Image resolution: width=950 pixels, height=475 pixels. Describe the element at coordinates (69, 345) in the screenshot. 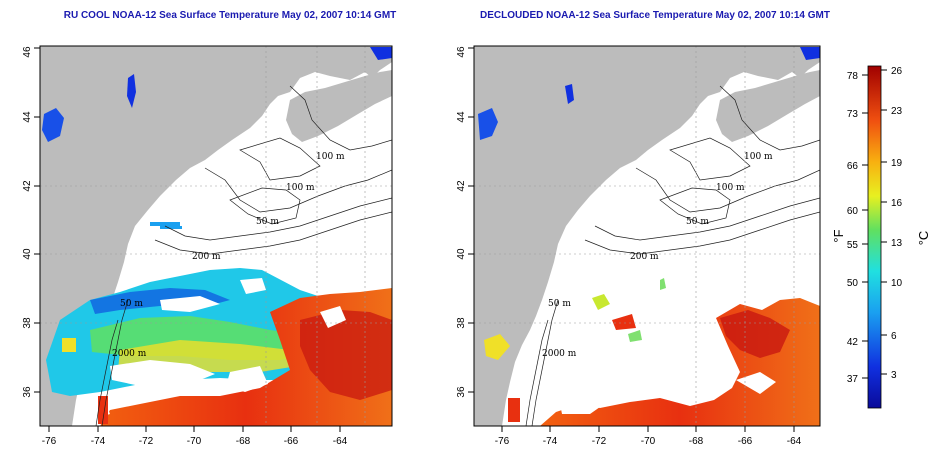

I see `left-coastal-yellow` at that location.